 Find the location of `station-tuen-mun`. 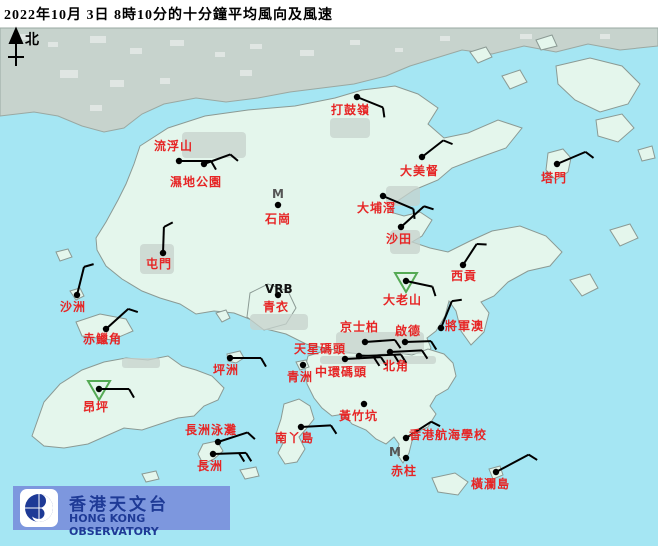

station-tuen-mun is located at coordinates (166, 239).